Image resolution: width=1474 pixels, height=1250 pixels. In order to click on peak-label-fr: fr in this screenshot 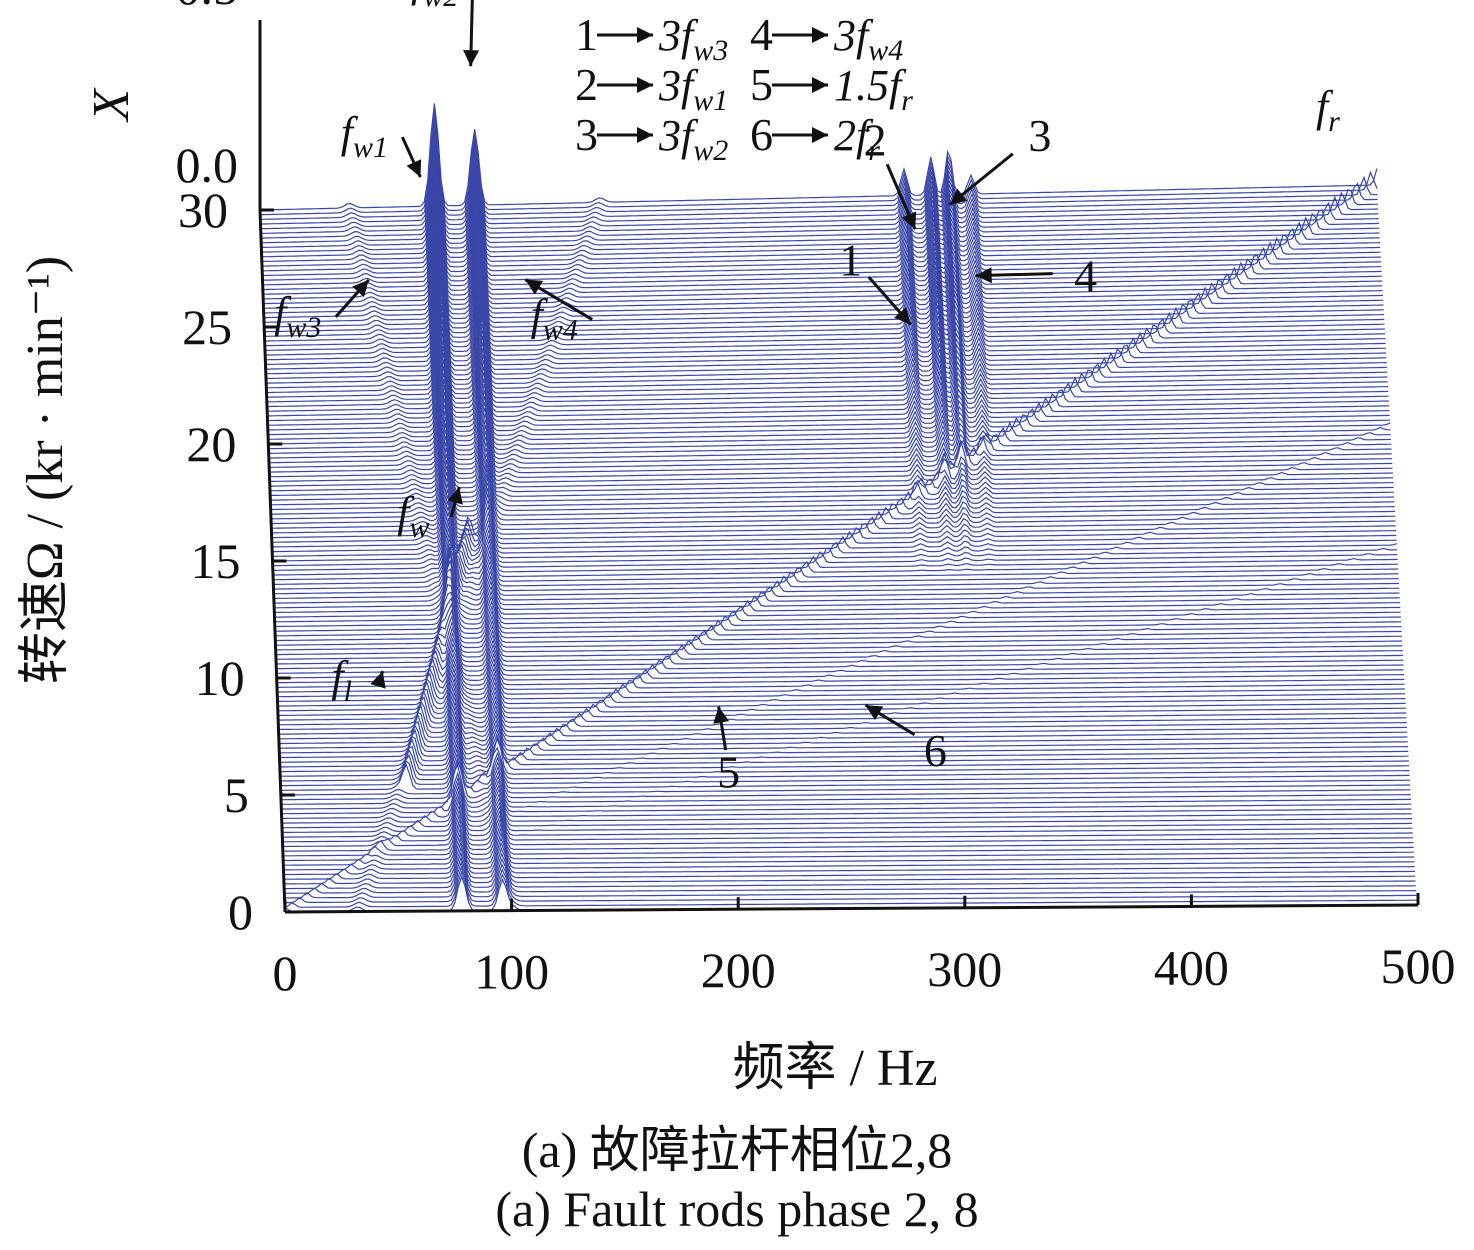, I will do `click(1328, 110)`.